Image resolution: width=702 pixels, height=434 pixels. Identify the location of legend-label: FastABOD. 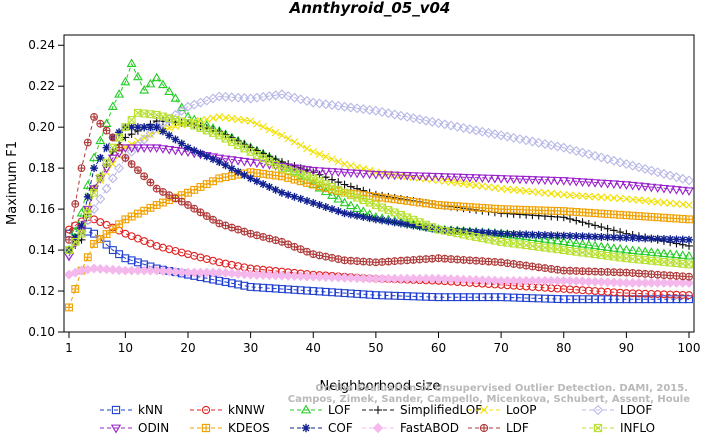
(429, 427).